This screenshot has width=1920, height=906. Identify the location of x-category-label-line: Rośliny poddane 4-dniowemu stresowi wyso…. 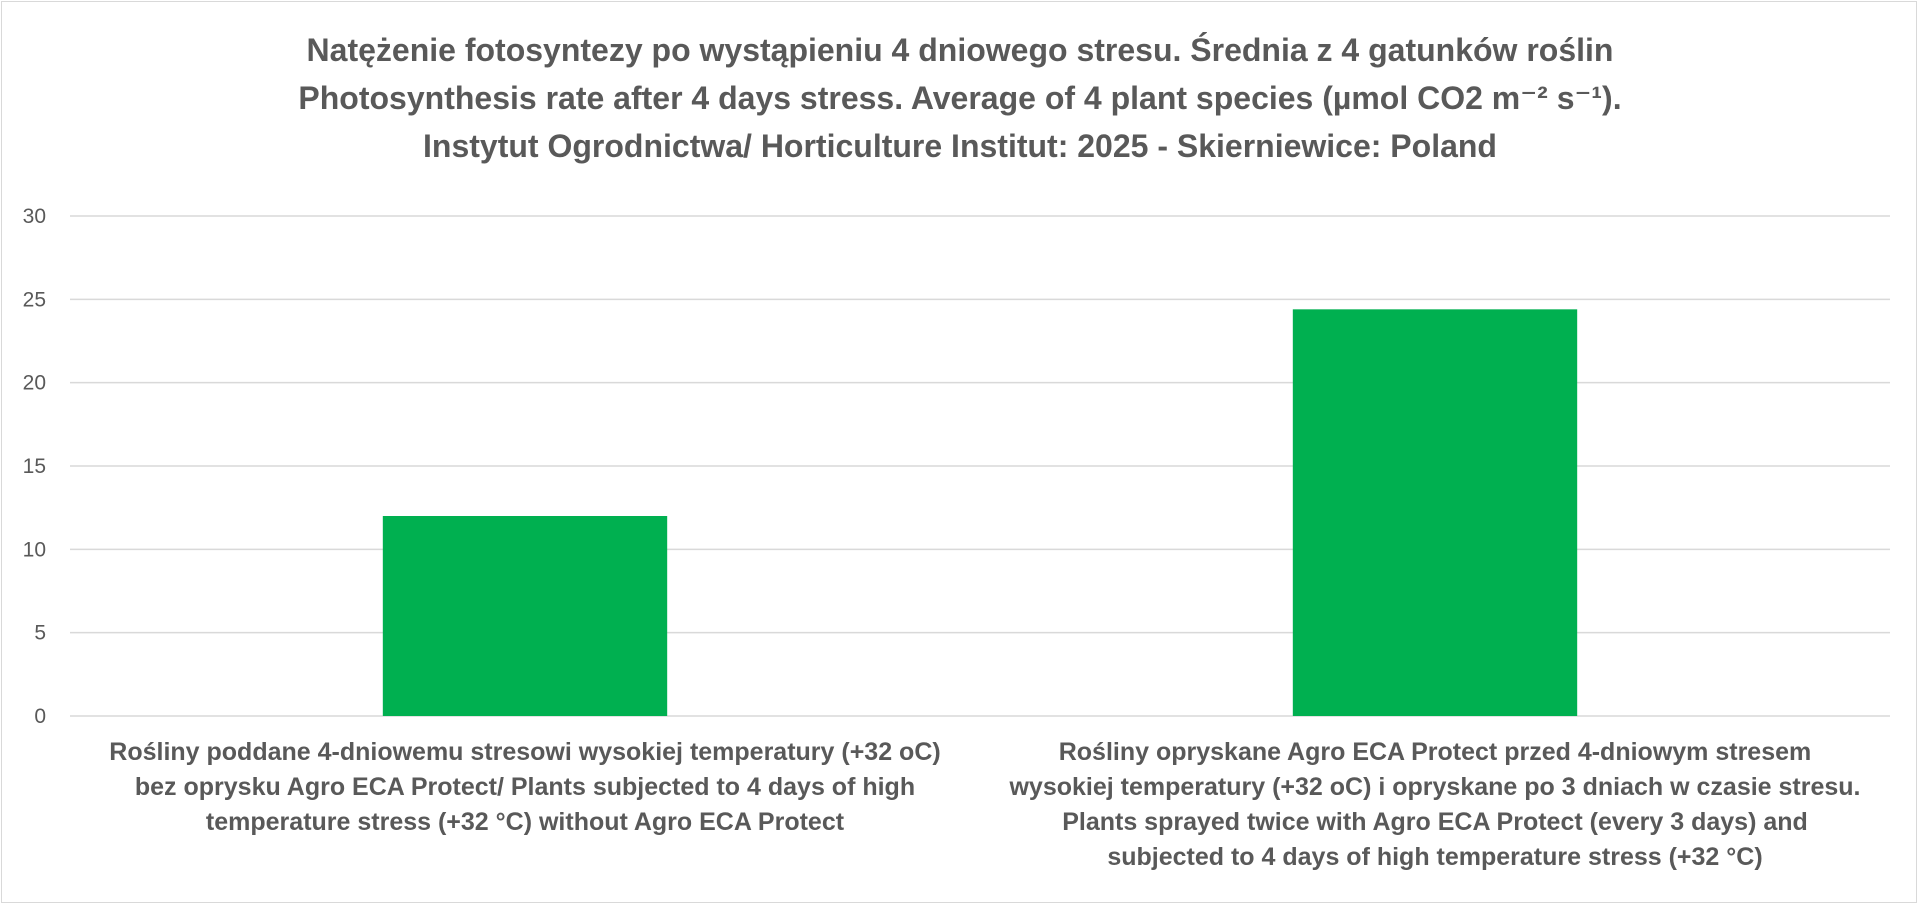
(525, 752).